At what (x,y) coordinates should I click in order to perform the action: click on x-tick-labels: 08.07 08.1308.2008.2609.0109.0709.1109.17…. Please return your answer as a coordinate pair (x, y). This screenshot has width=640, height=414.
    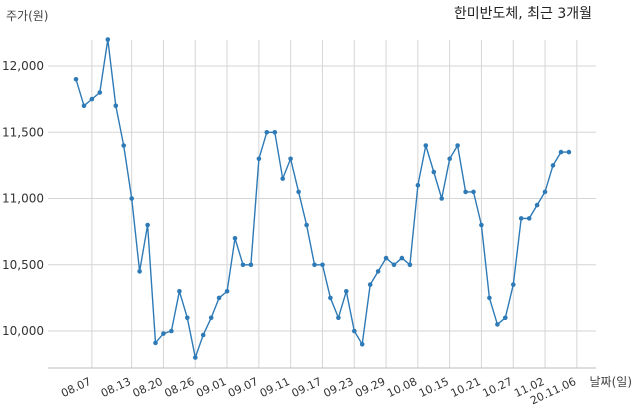
    Looking at the image, I should click on (318, 391).